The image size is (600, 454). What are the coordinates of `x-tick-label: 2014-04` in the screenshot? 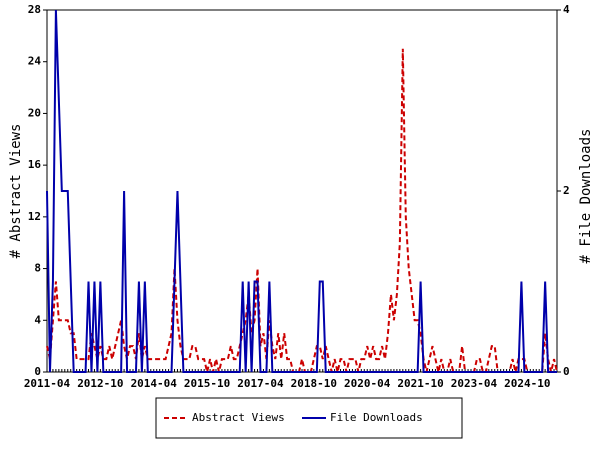 It's located at (154, 383).